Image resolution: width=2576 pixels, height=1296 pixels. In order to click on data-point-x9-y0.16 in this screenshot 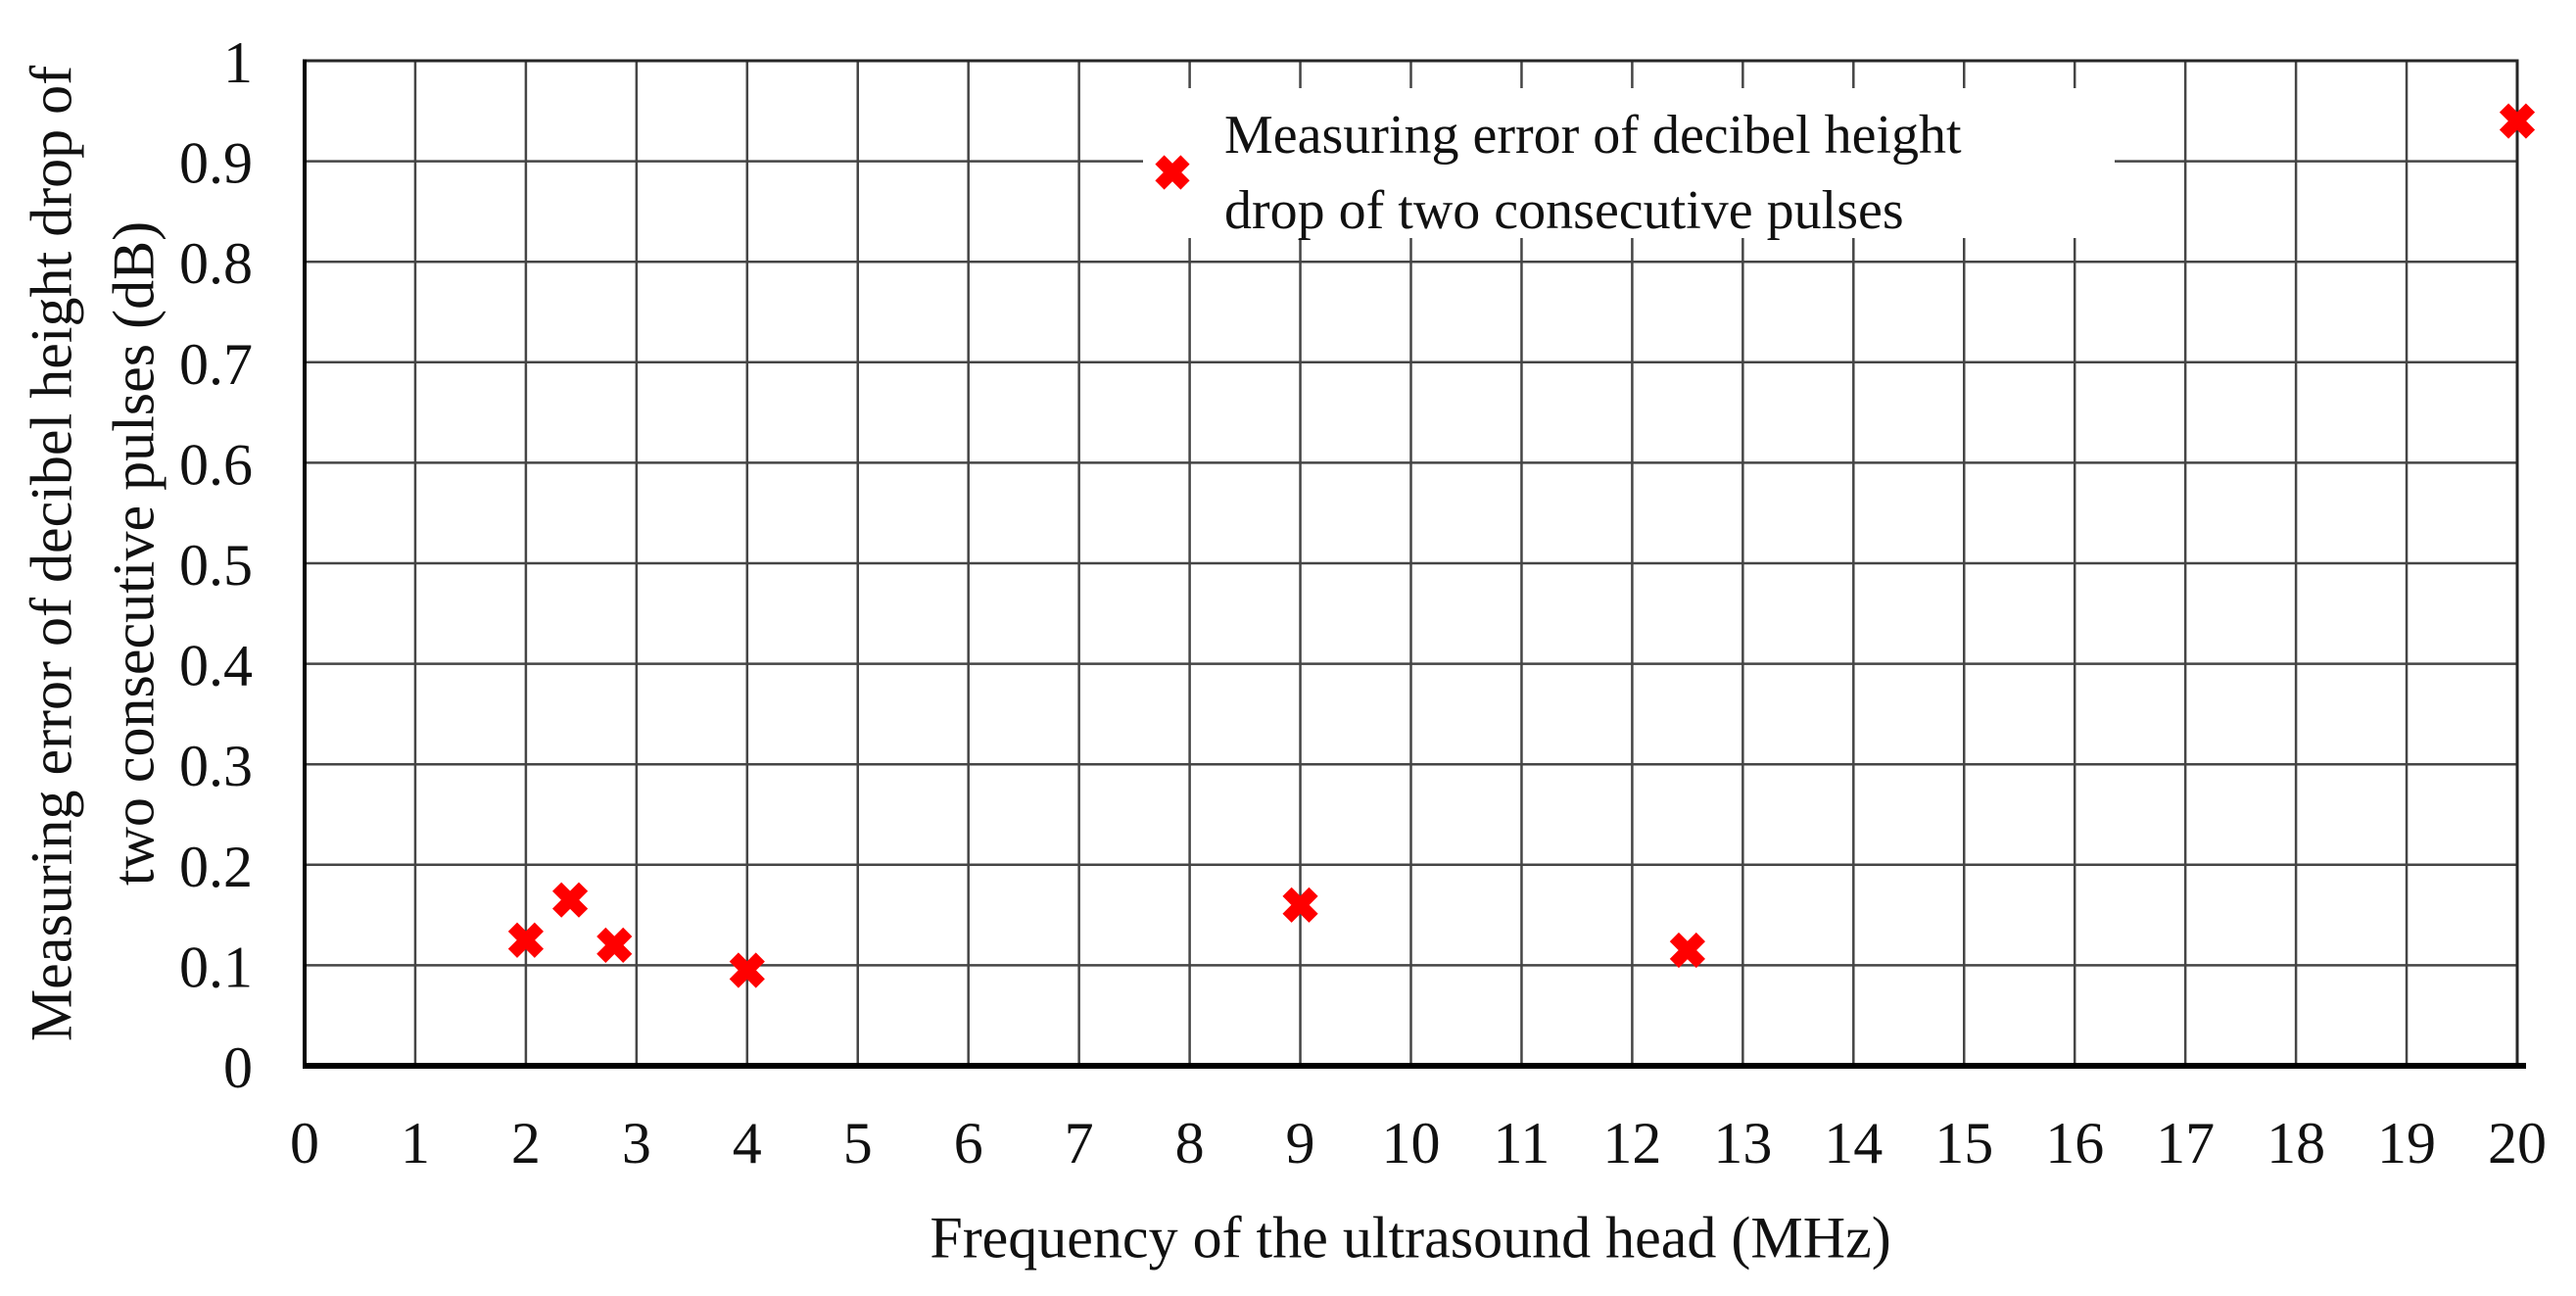, I will do `click(1300, 905)`.